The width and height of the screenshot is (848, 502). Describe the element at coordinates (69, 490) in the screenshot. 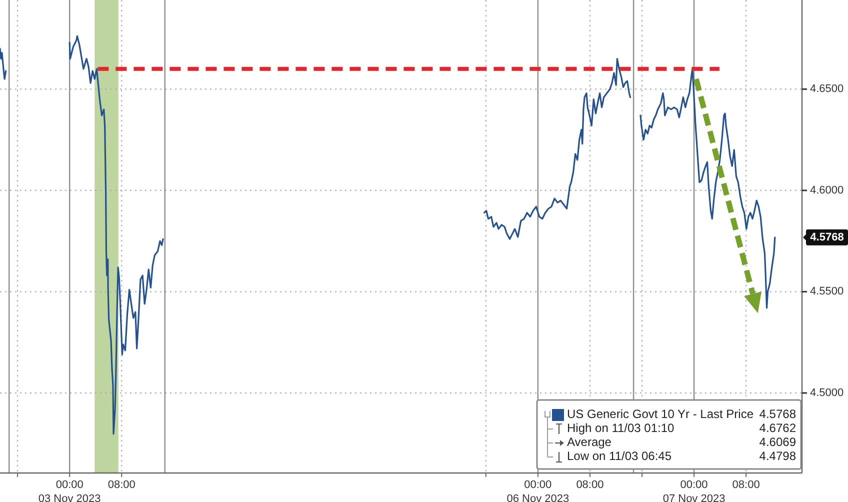

I see `x-tick-label: 00:00 03 Nov 2023` at that location.